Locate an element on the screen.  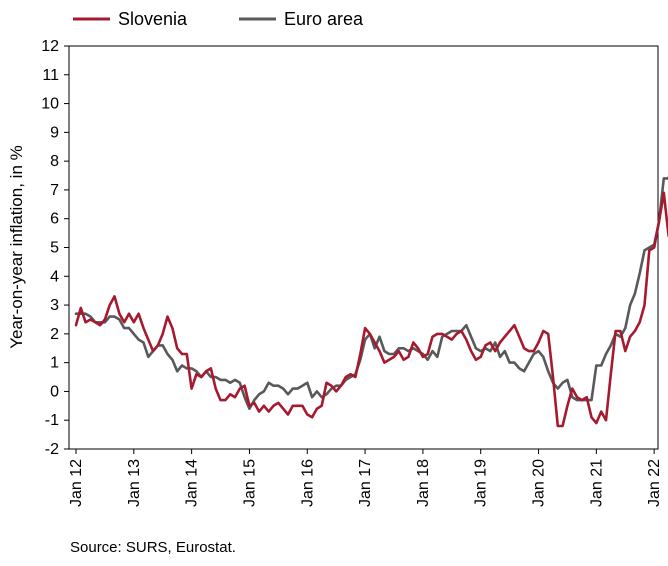
x-tick-label: Jan 15 is located at coordinates (249, 483).